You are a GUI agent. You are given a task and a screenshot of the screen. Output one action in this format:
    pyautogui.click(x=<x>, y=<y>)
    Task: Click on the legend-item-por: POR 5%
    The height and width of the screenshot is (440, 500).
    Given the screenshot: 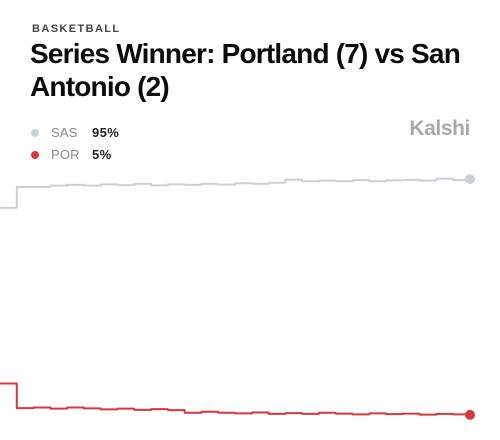 What is the action you would take?
    pyautogui.click(x=75, y=155)
    